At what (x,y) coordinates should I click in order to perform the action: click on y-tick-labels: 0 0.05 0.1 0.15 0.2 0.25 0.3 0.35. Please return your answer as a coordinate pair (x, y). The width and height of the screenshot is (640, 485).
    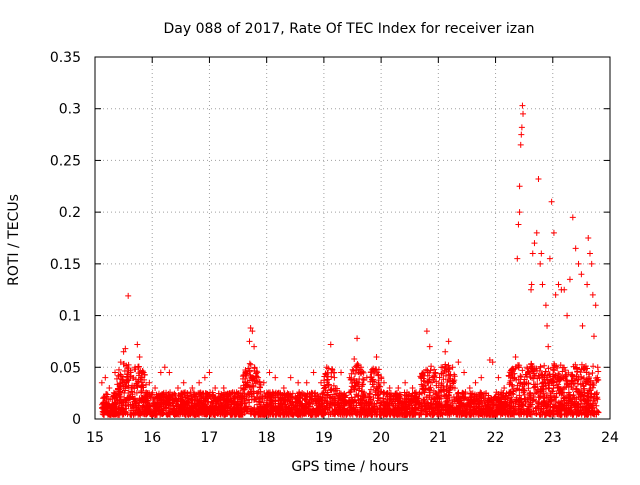
    Looking at the image, I should click on (65, 239).